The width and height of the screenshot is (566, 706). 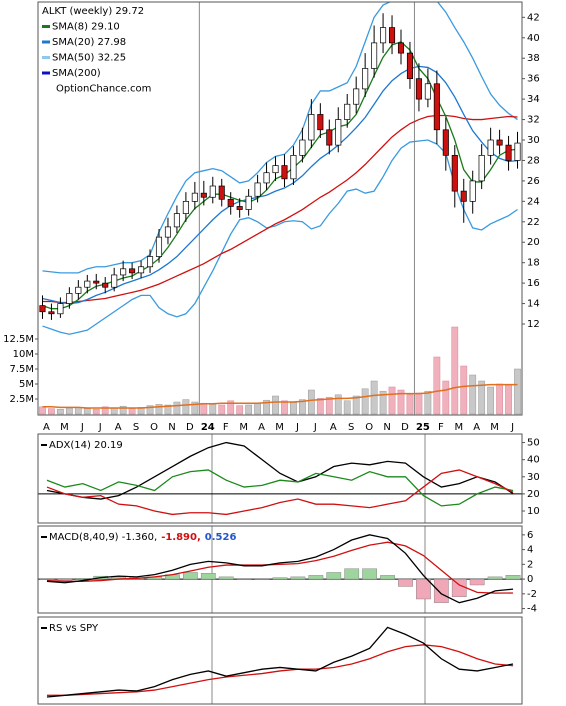 What do you see at coordinates (369, 427) in the screenshot?
I see `x-tick-label: O` at bounding box center [369, 427].